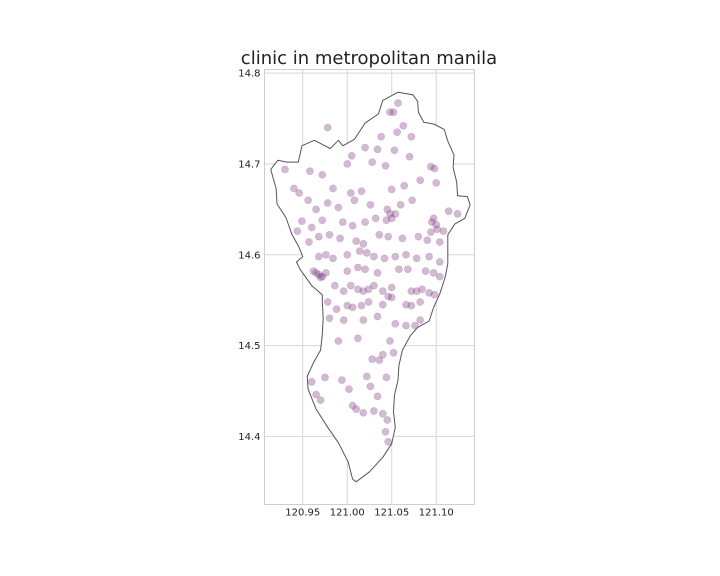 Image resolution: width=720 pixels, height=576 pixels. What do you see at coordinates (369, 513) in the screenshot?
I see `x-tick-labels: 120.95 121.00 121.05 121.10` at bounding box center [369, 513].